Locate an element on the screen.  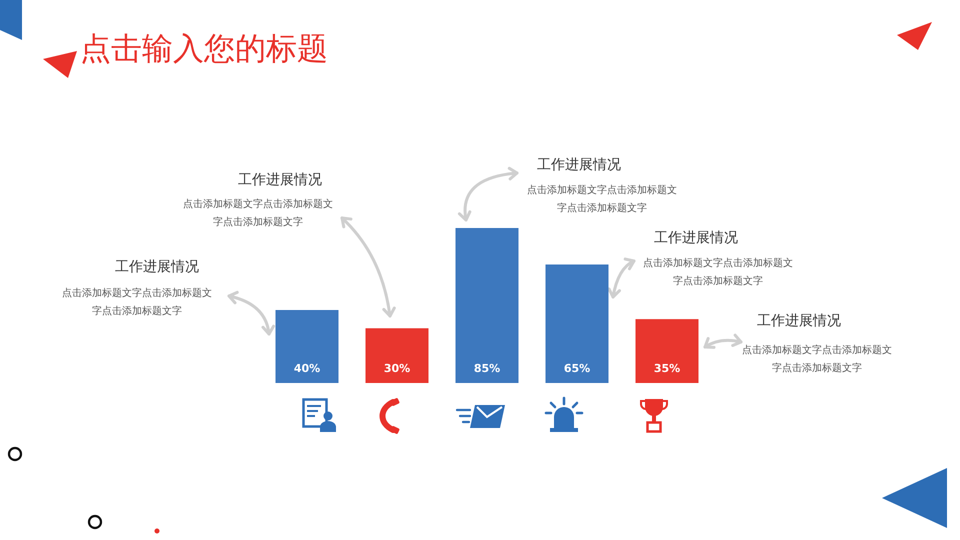
data-label: 35% is located at coordinates (667, 368).